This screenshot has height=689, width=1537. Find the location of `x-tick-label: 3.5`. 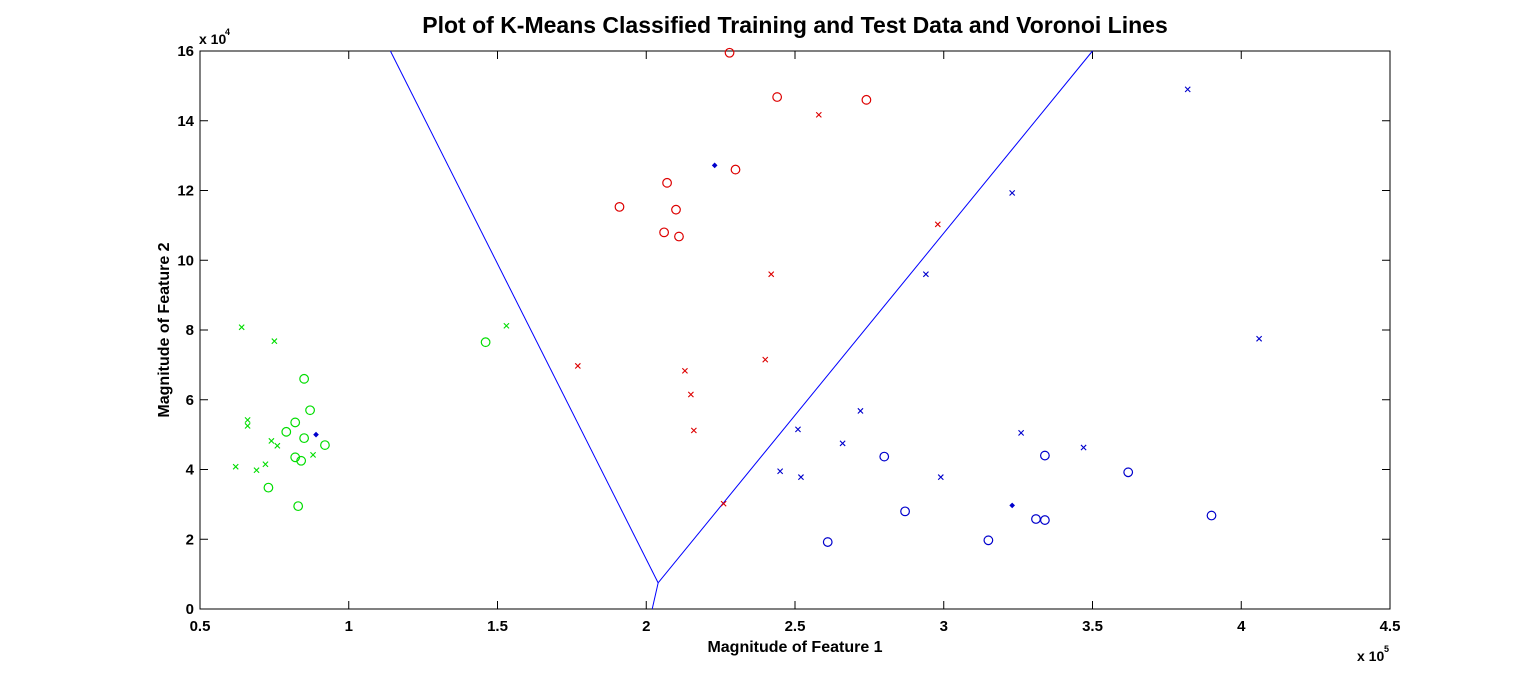

x-tick-label: 3.5 is located at coordinates (1092, 626).